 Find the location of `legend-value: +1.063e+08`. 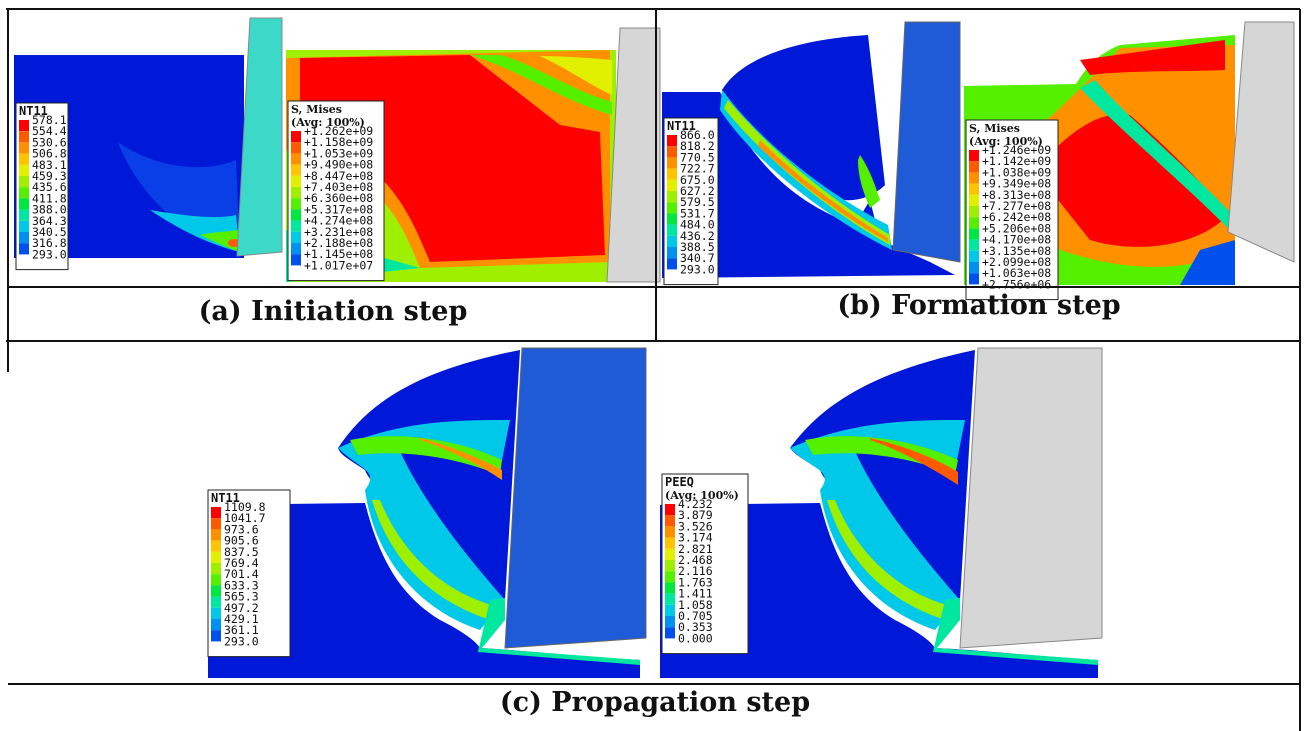

legend-value: +1.063e+08 is located at coordinates (1016, 273).